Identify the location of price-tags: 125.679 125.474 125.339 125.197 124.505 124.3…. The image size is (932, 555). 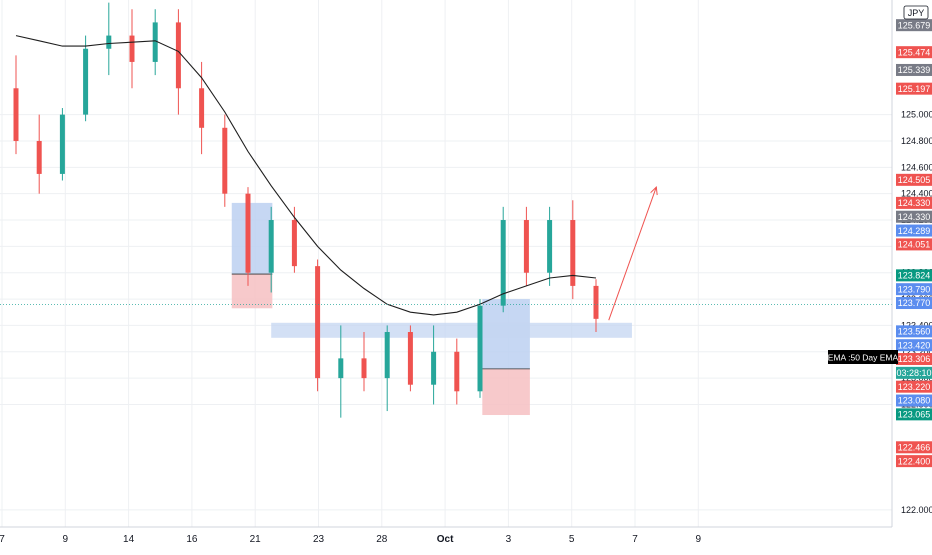
(914, 243).